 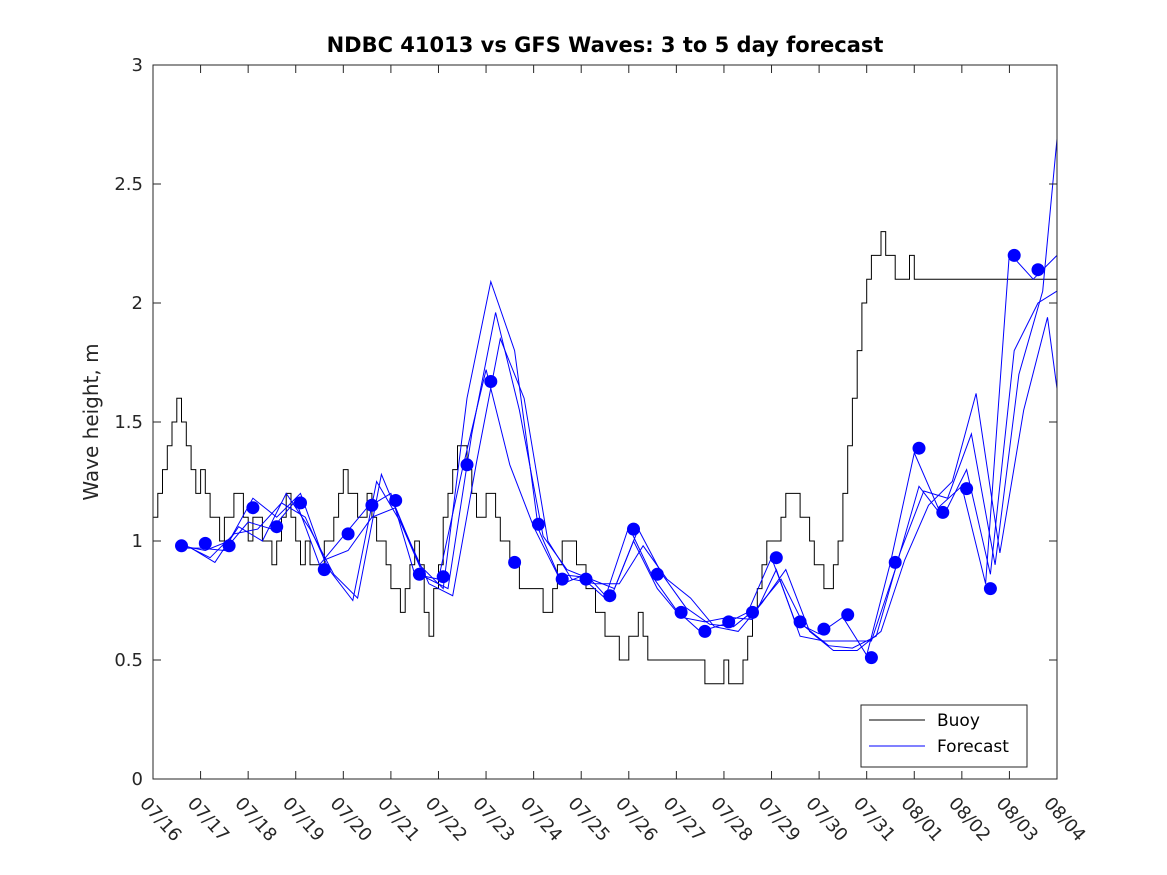 I want to click on y-tick-label: 0, so click(x=137, y=779).